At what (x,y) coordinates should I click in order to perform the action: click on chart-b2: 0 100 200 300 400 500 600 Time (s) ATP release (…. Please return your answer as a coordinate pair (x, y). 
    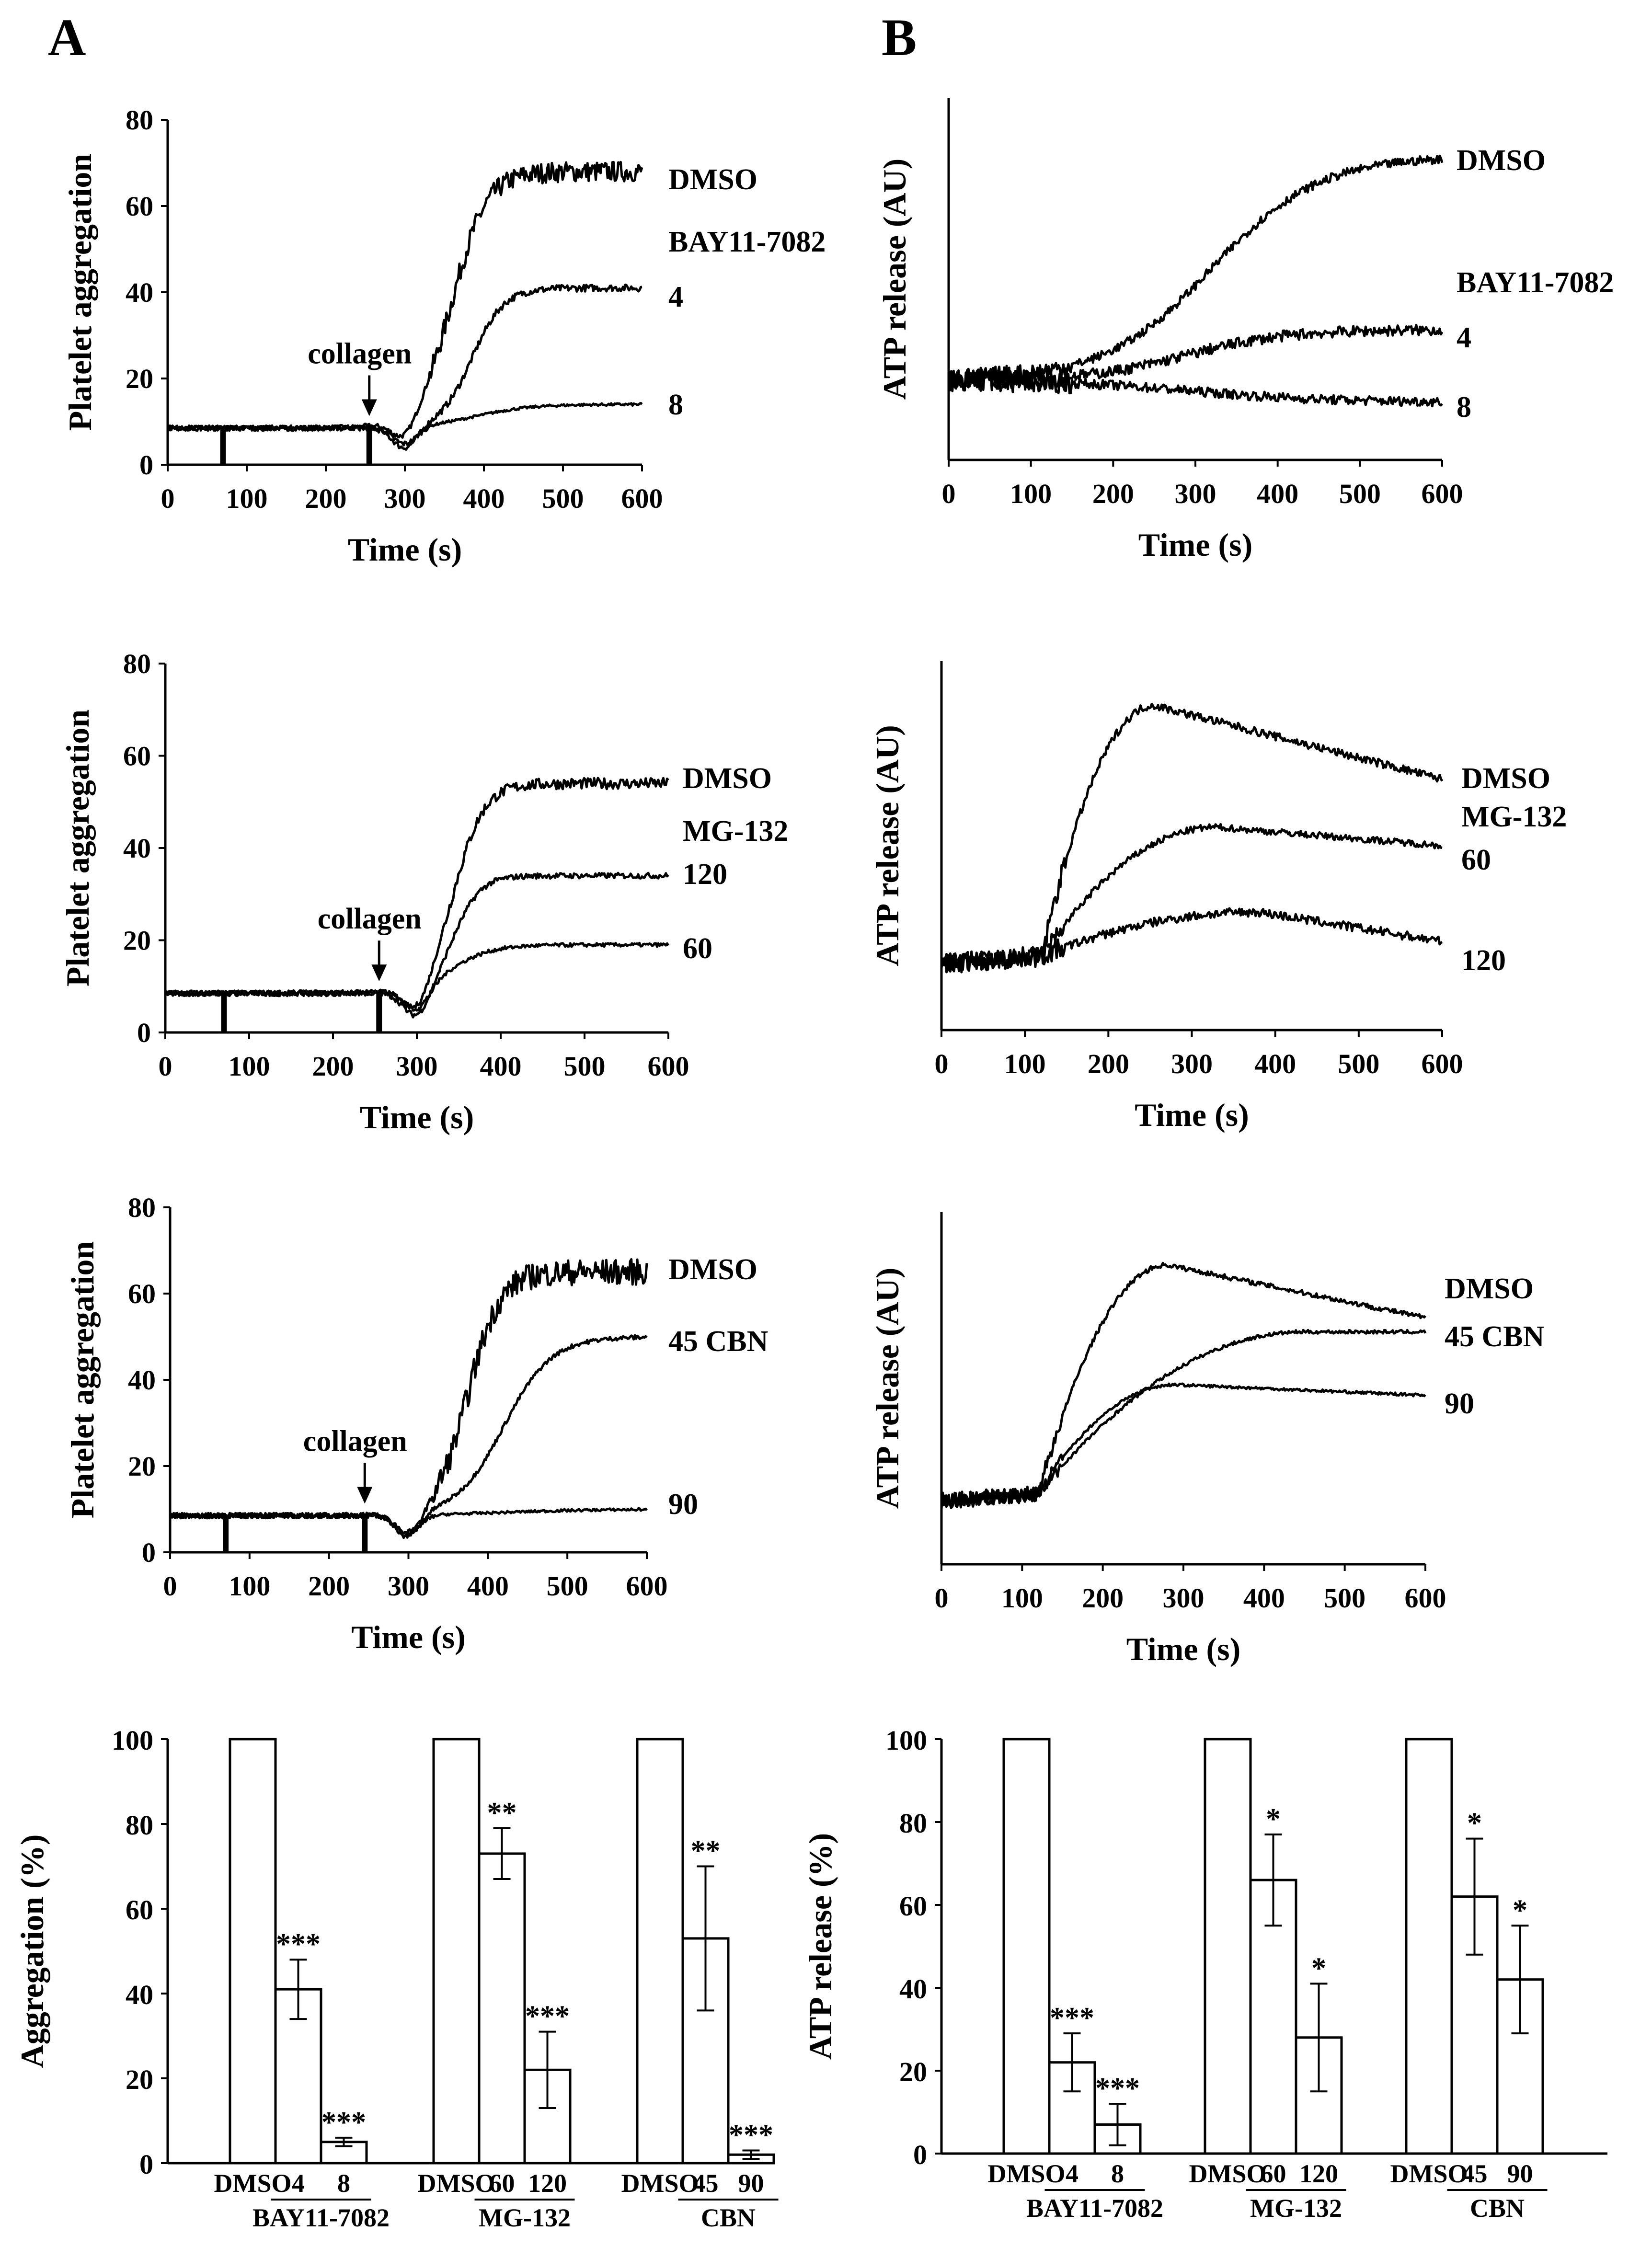
    Looking at the image, I should click on (1218, 897).